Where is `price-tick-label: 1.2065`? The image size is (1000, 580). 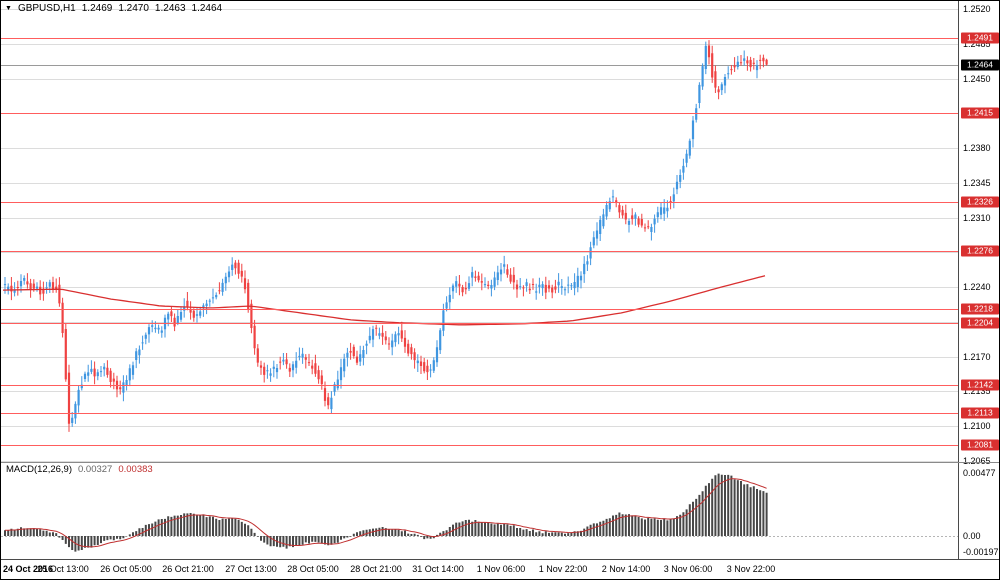
price-tick-label: 1.2065 is located at coordinates (977, 461).